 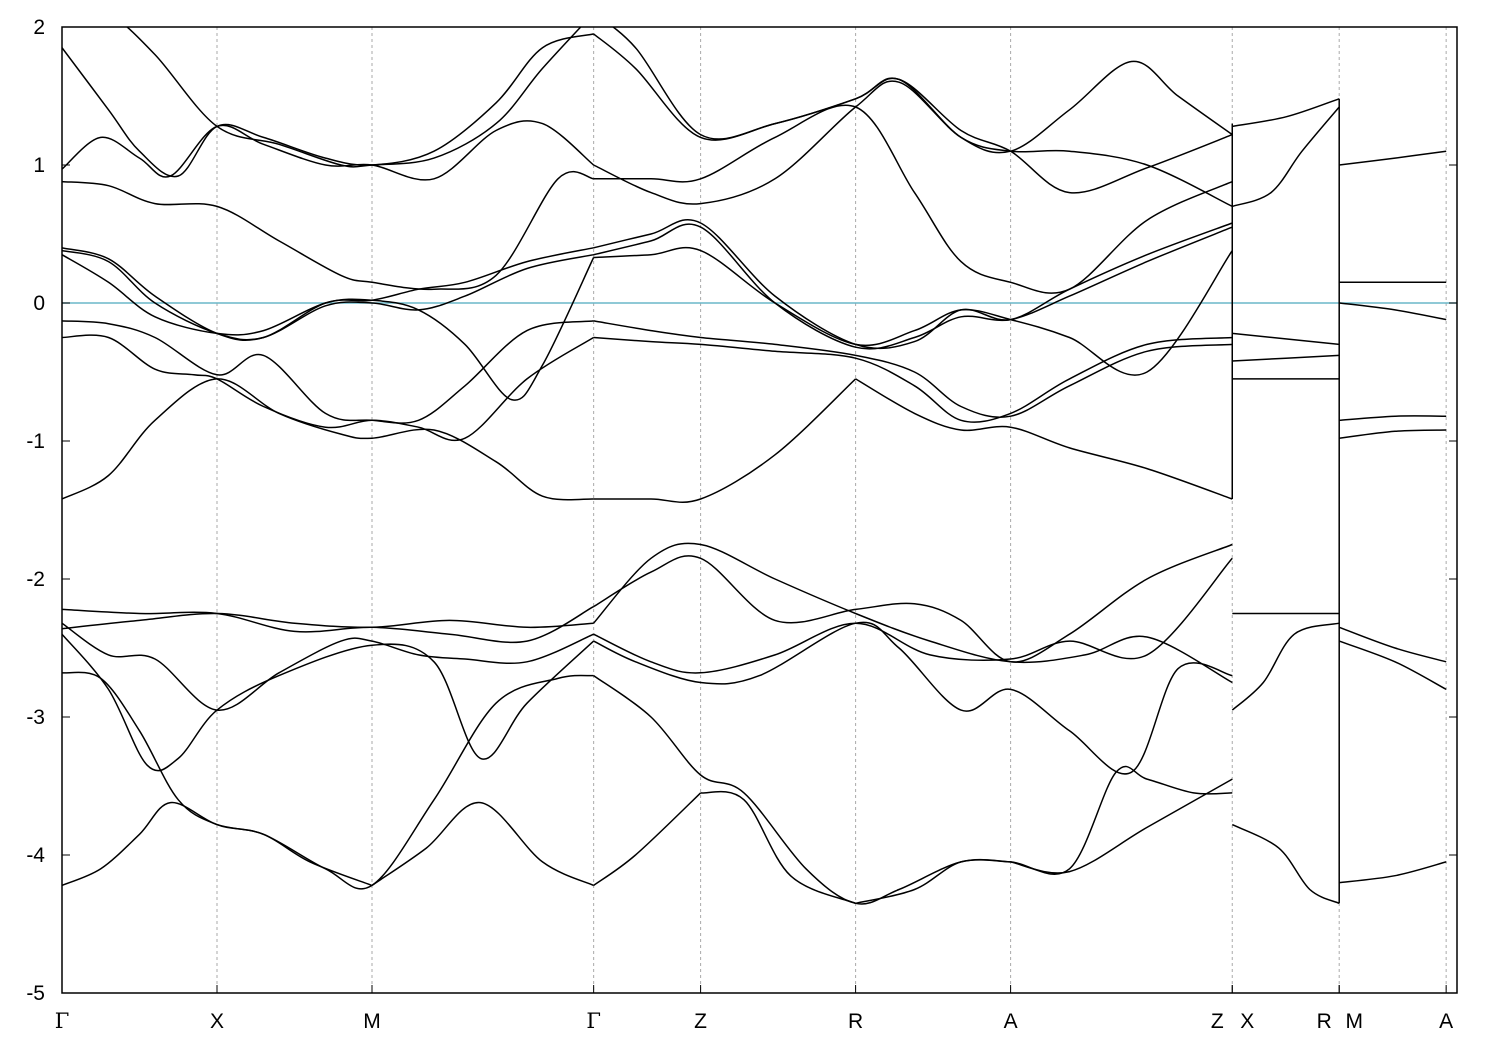 I want to click on y-tick-label: 1, so click(x=39, y=165).